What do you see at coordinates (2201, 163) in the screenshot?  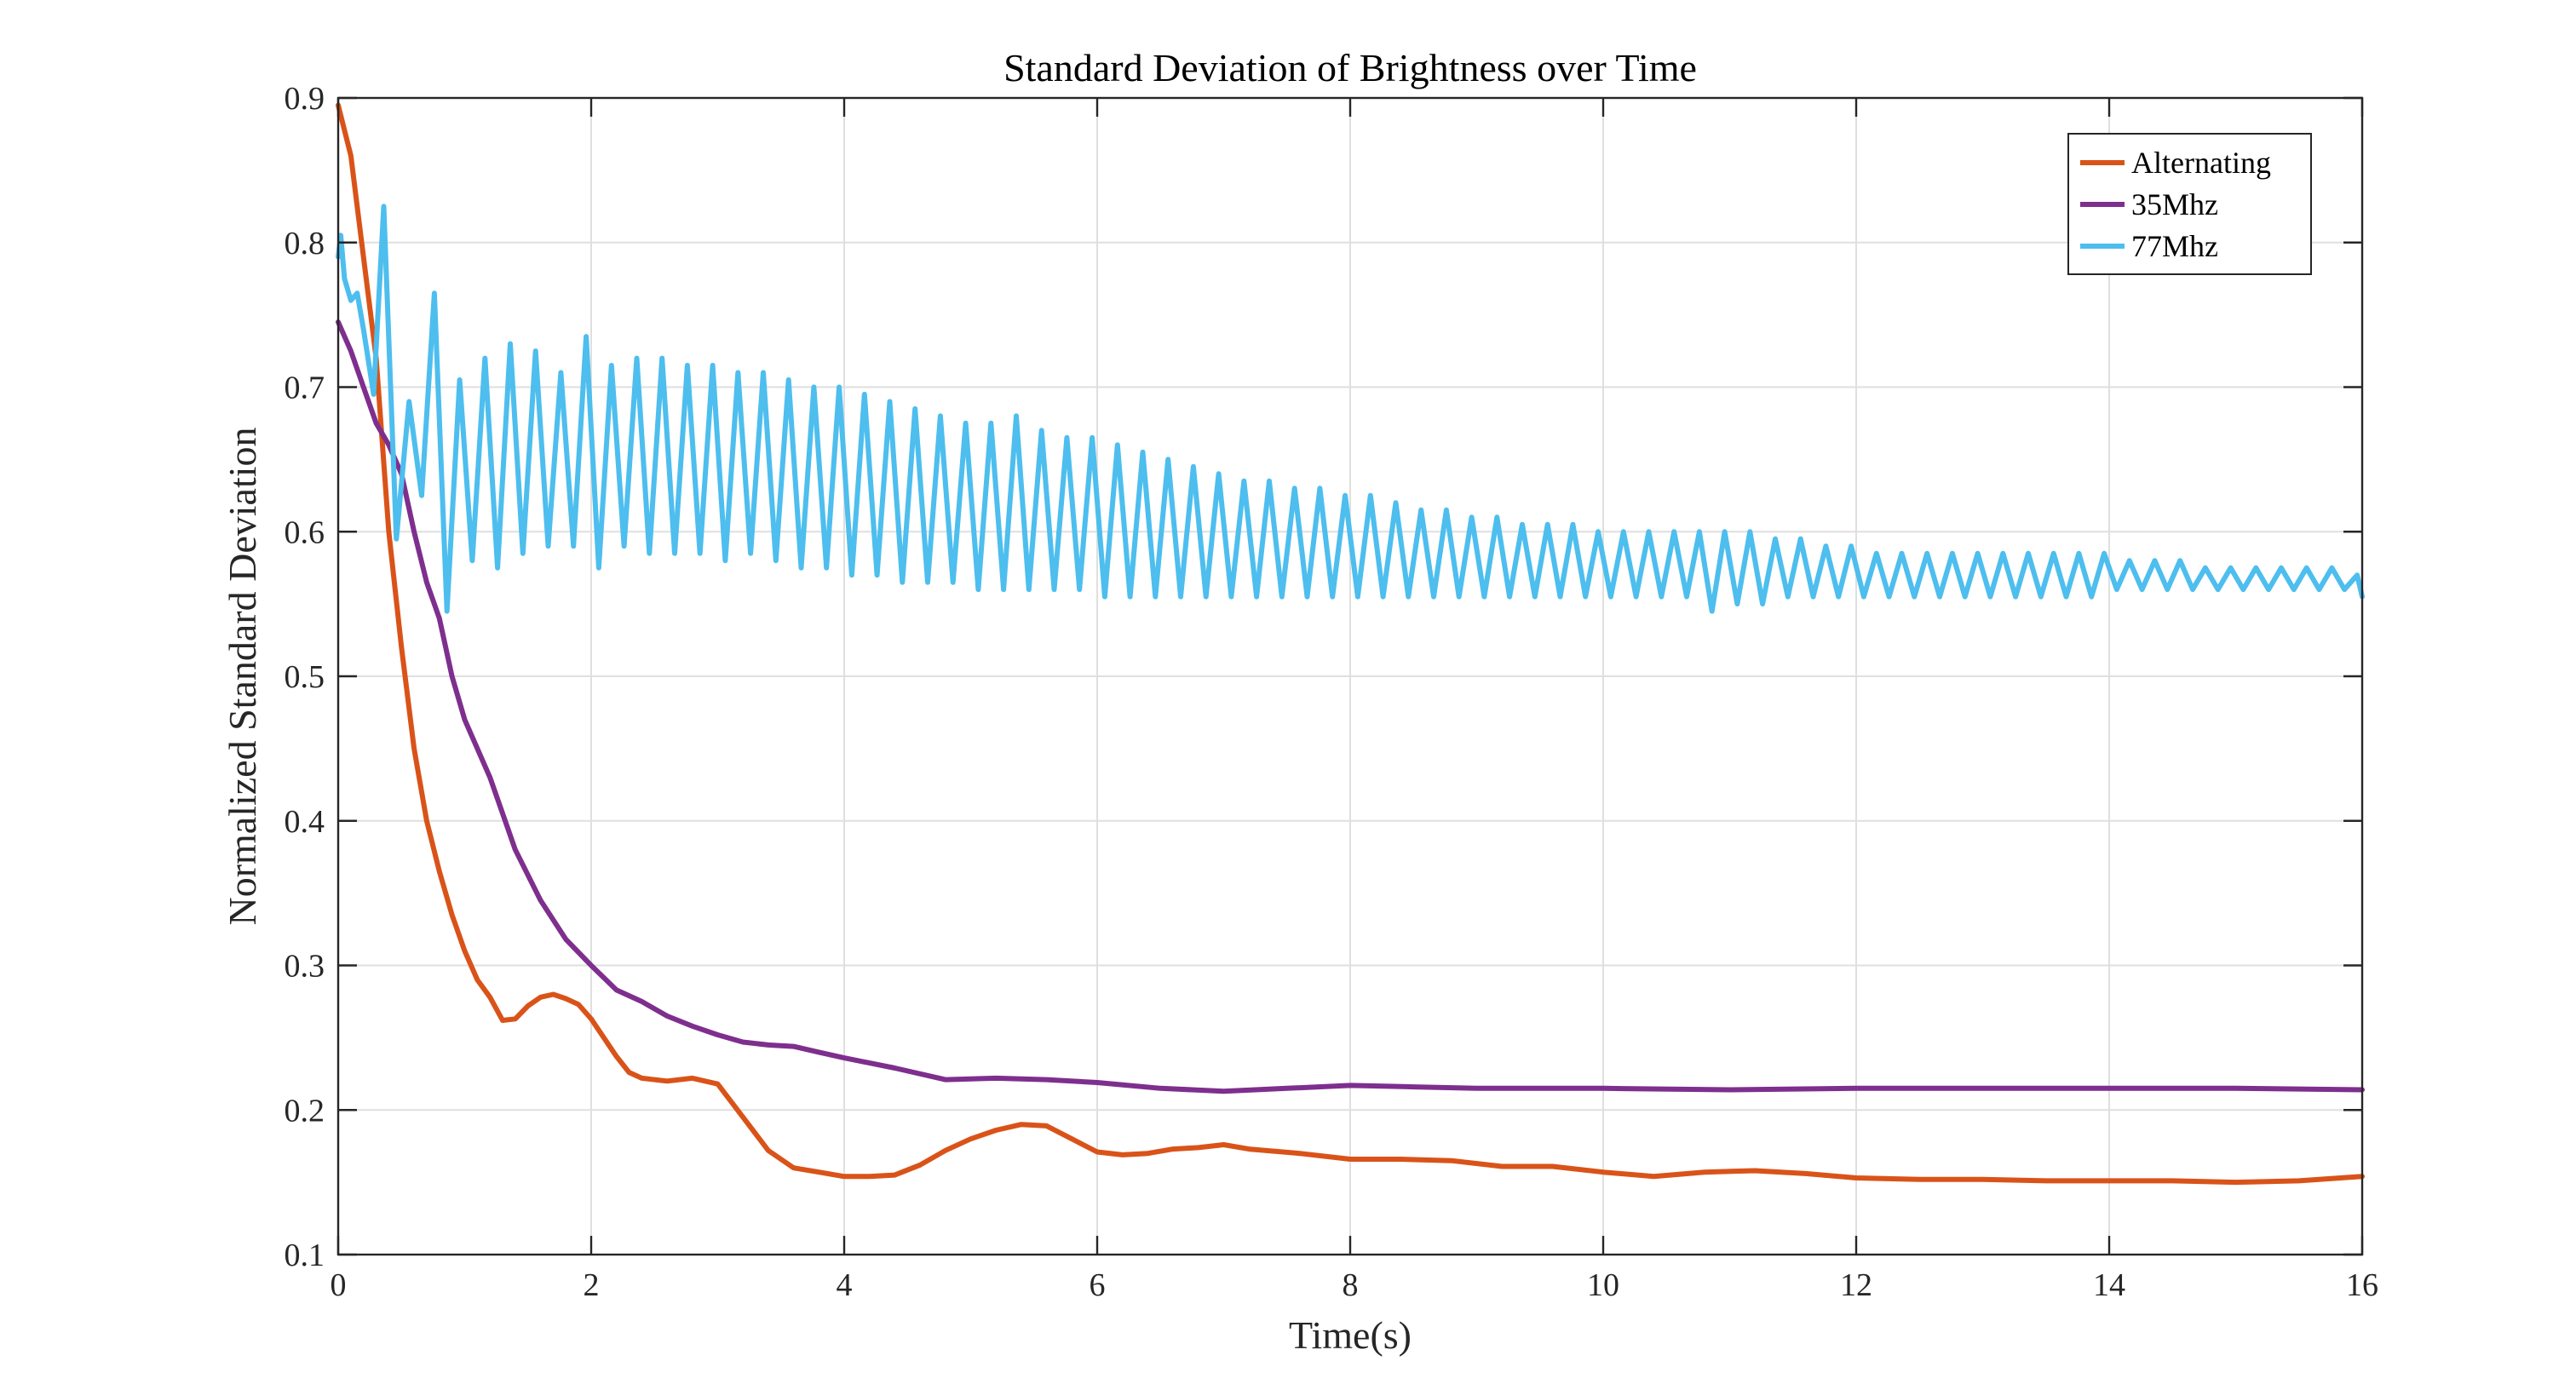 I see `legend-label-alternating: Alternating` at bounding box center [2201, 163].